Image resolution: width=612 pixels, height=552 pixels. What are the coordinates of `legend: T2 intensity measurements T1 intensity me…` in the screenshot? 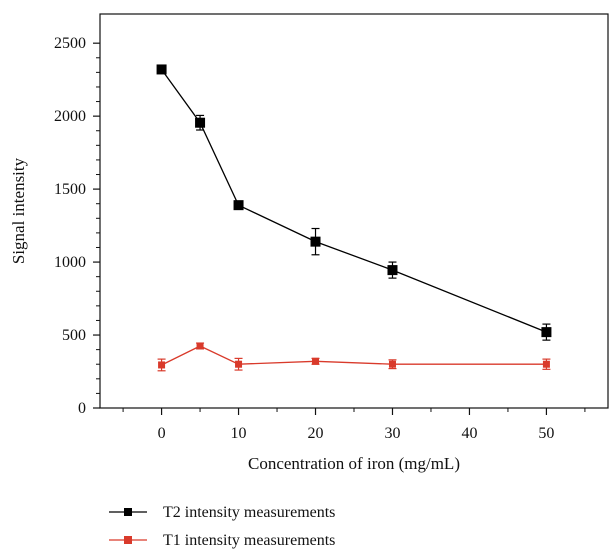 It's located at (222, 526).